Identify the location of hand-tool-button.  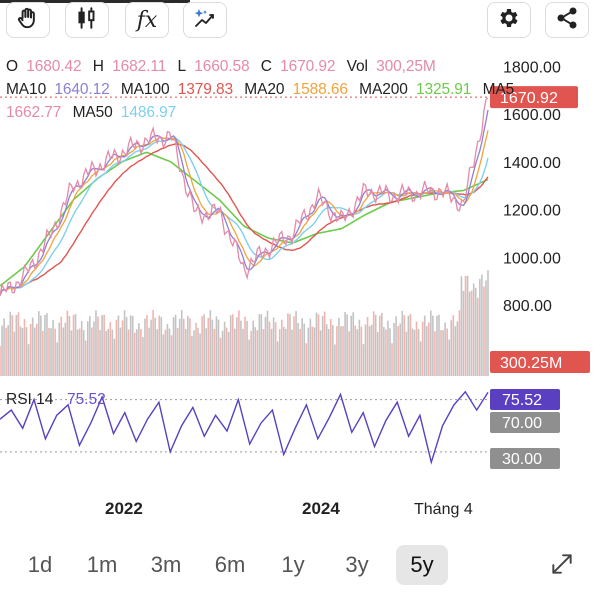
(28, 20).